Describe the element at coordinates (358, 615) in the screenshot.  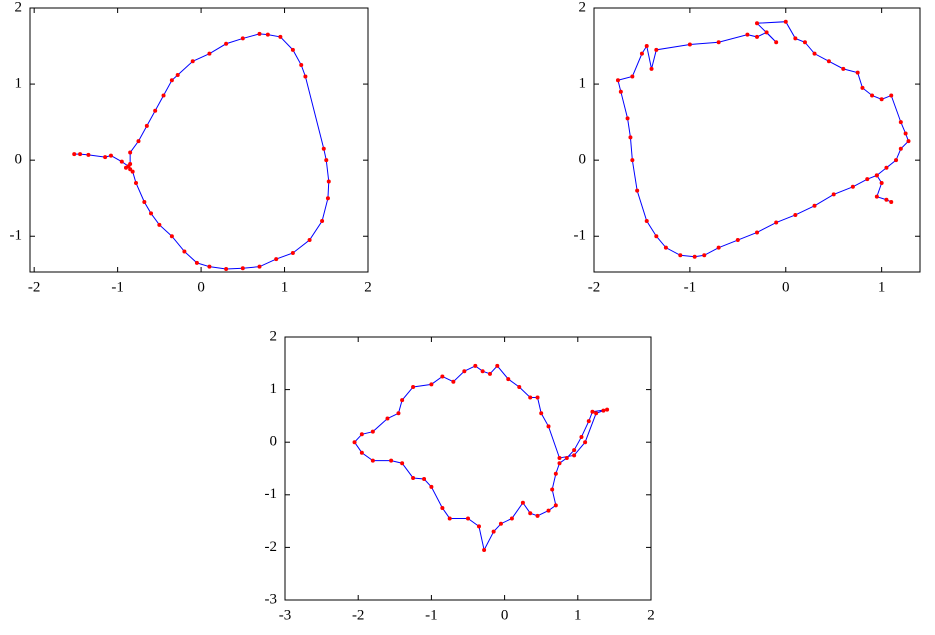
I see `x-tick-label: -2` at that location.